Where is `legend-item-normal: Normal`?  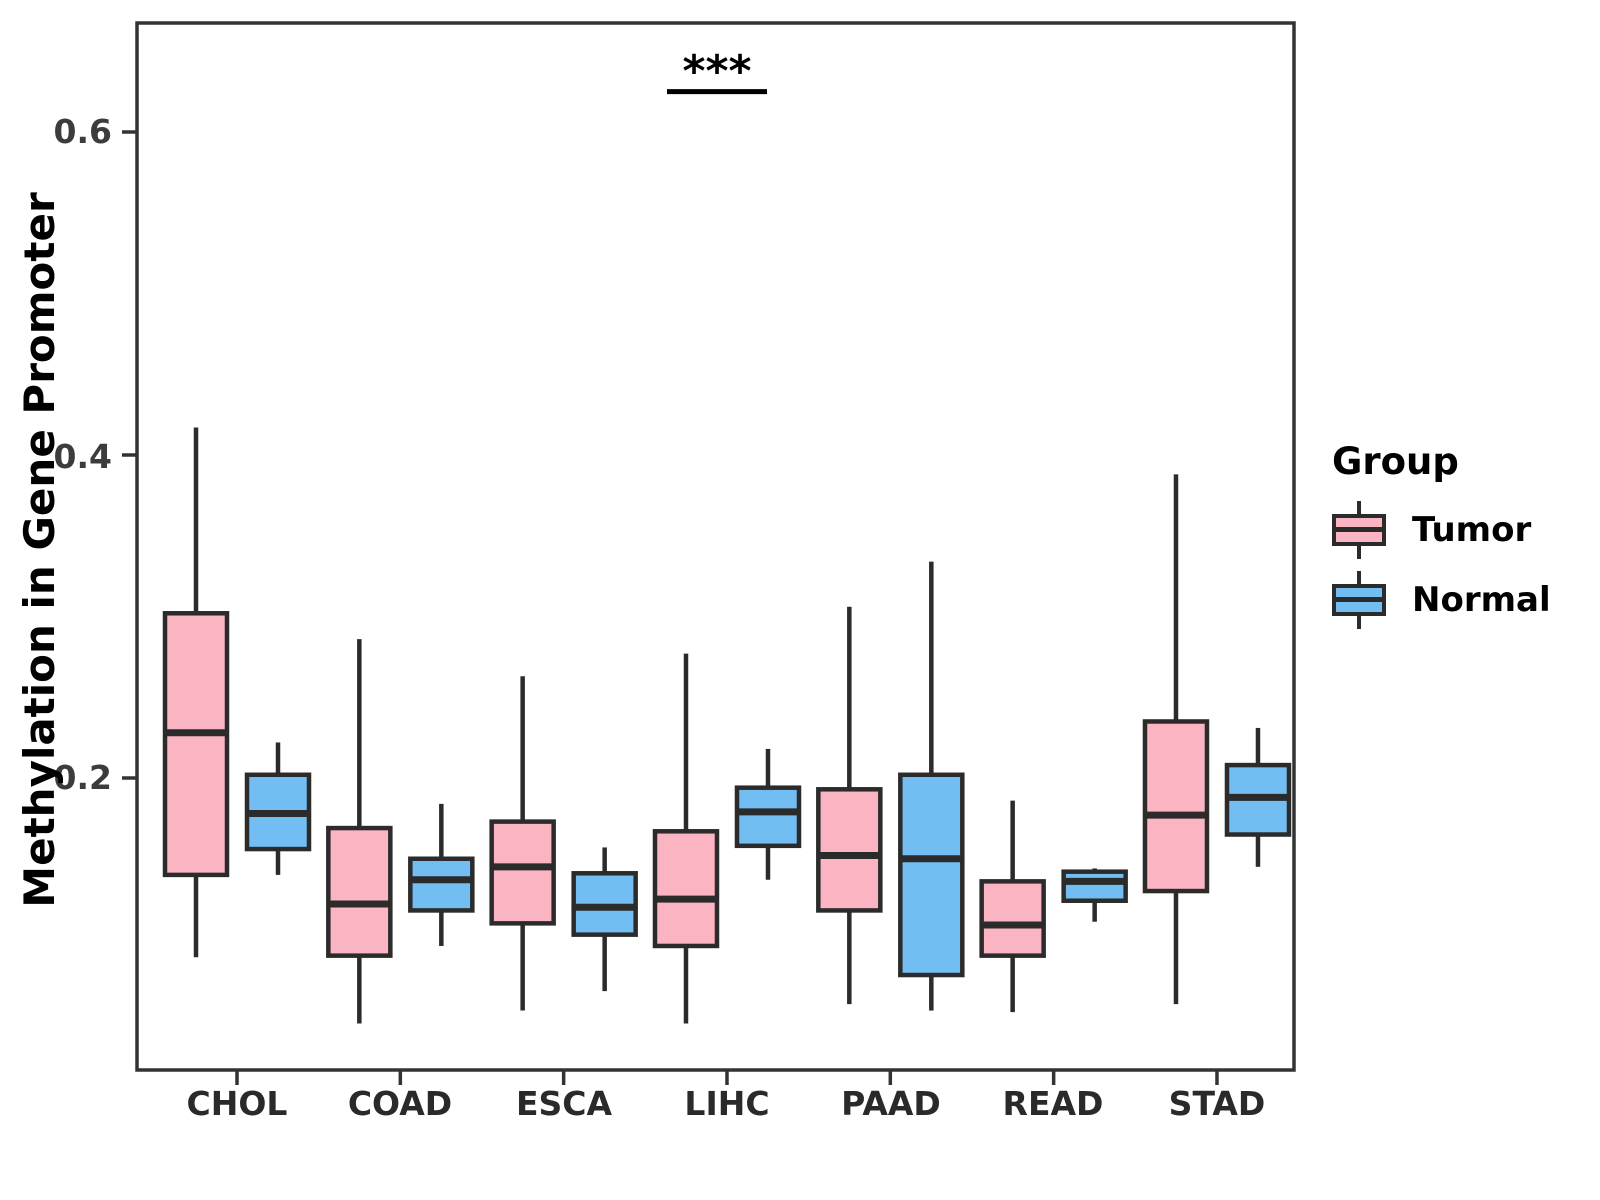
legend-item-normal: Normal is located at coordinates (1441, 600).